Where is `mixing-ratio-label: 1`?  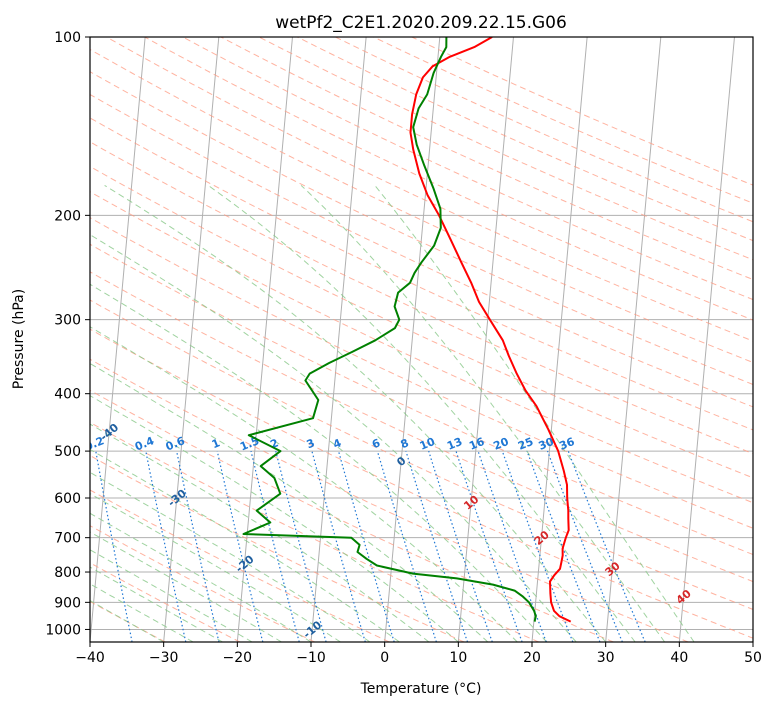 mixing-ratio-label: 1 is located at coordinates (216, 443).